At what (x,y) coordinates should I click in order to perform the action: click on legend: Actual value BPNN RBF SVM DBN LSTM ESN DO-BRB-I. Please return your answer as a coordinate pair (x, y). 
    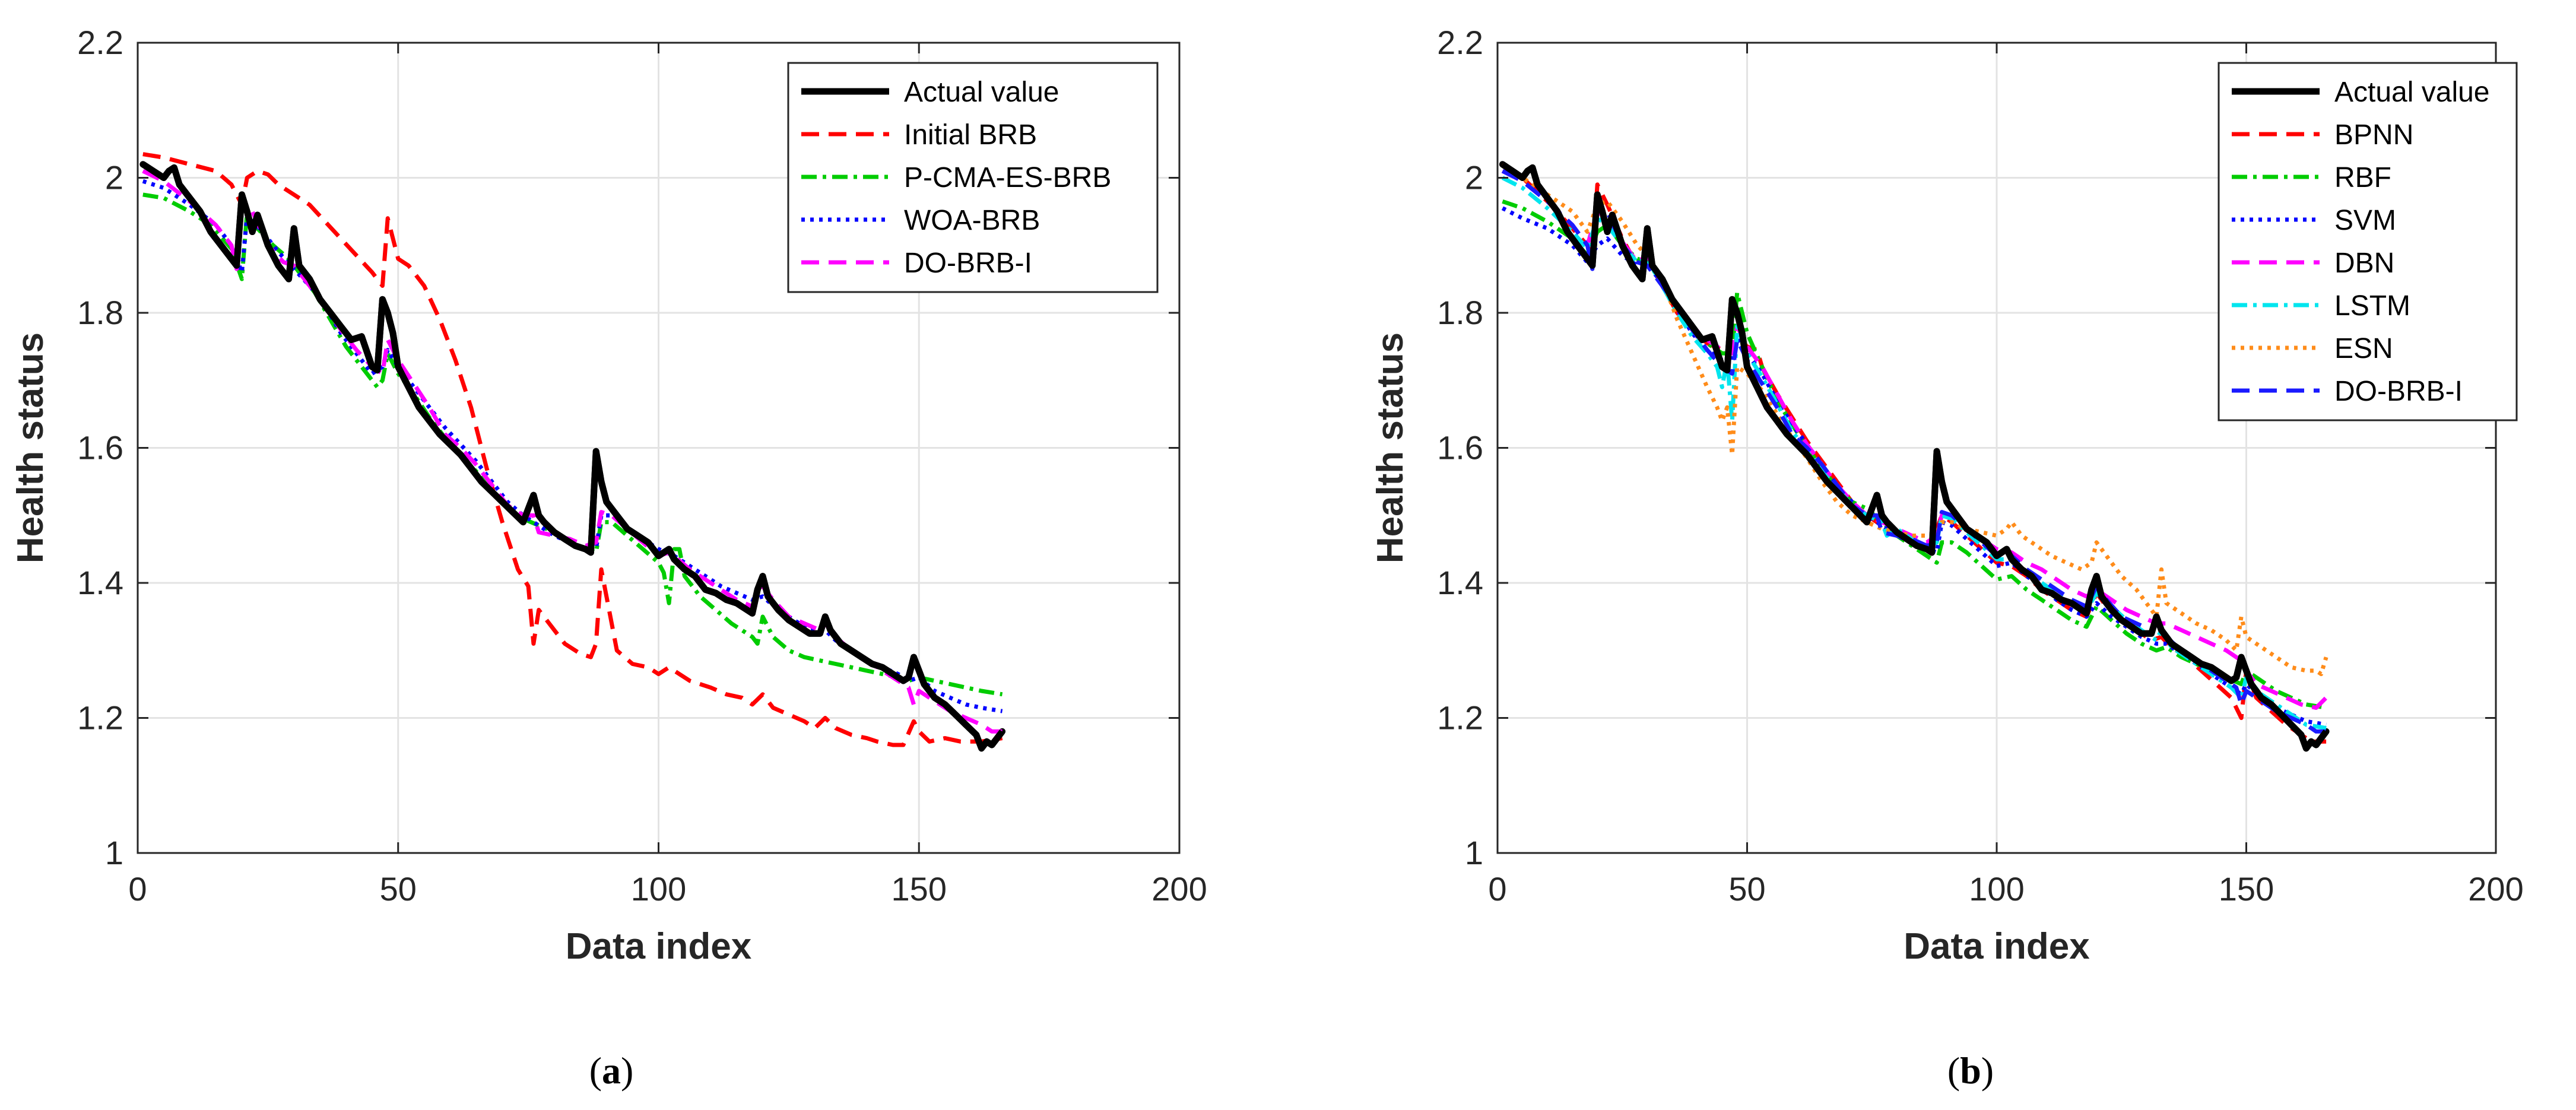
    Looking at the image, I should click on (2367, 241).